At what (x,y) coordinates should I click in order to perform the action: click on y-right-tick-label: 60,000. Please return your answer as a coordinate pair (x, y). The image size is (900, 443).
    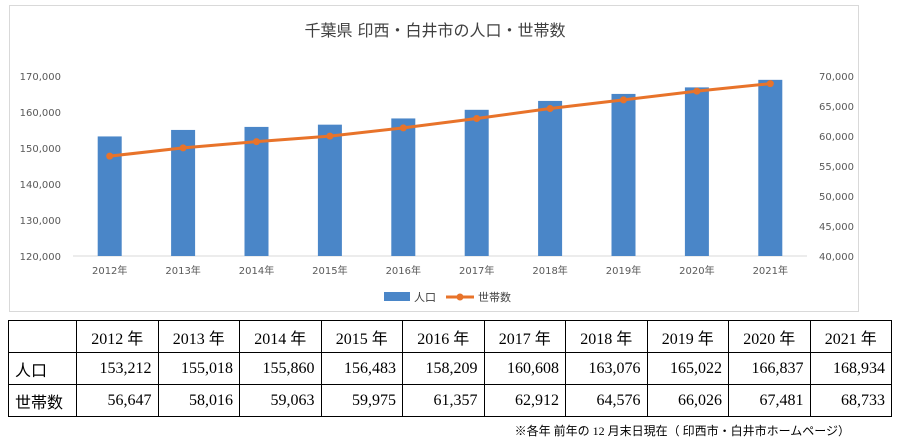
    Looking at the image, I should click on (836, 137).